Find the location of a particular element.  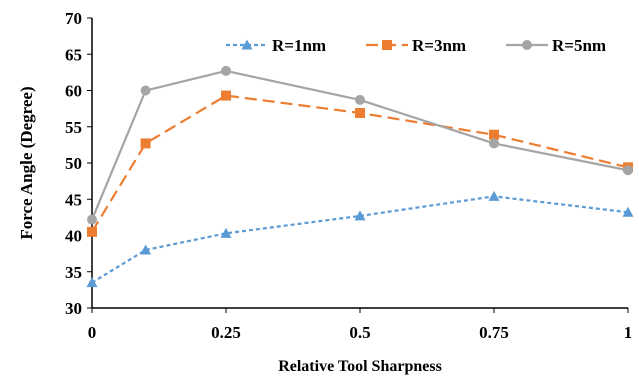

x-axis-label: Relative Tool Sharpness is located at coordinates (360, 366).